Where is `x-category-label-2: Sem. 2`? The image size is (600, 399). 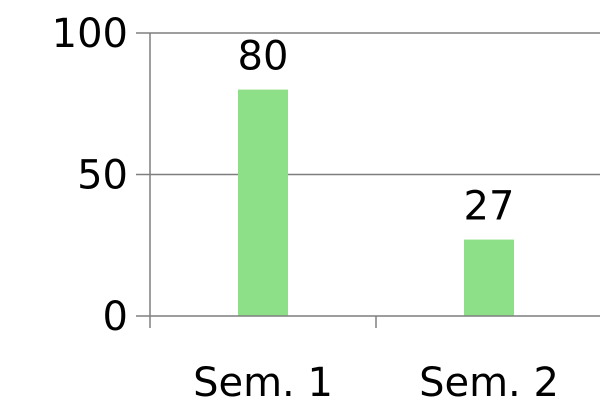 x-category-label-2: Sem. 2 is located at coordinates (489, 379).